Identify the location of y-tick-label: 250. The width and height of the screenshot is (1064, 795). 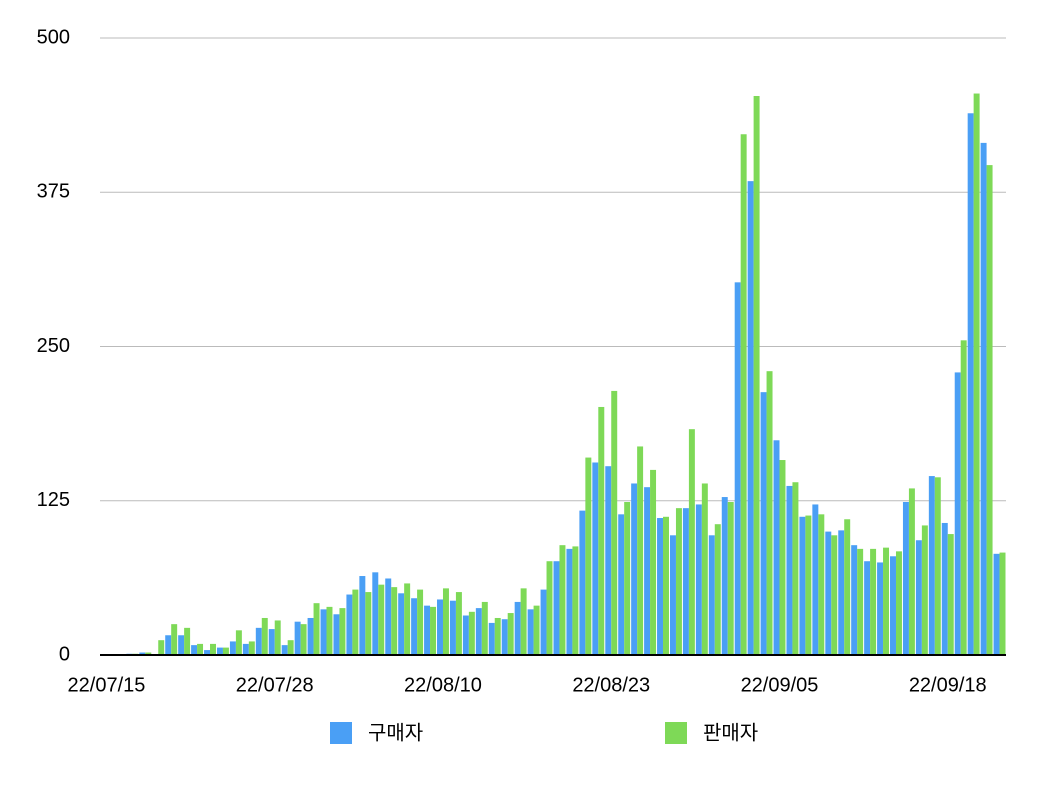
(53, 346).